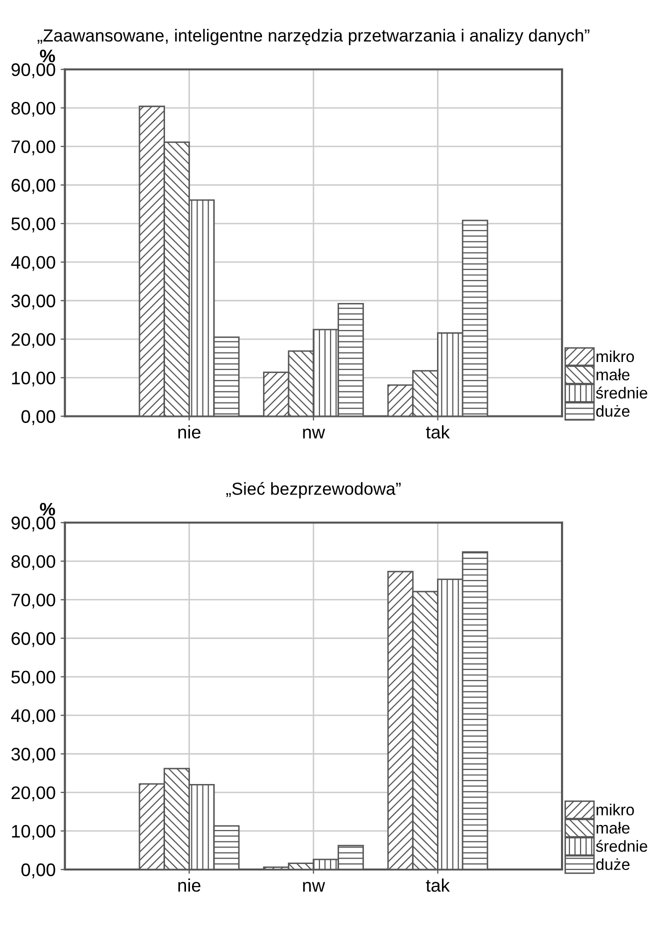  I want to click on chart-title: „Sieć bezprzewodowa”, so click(313, 490).